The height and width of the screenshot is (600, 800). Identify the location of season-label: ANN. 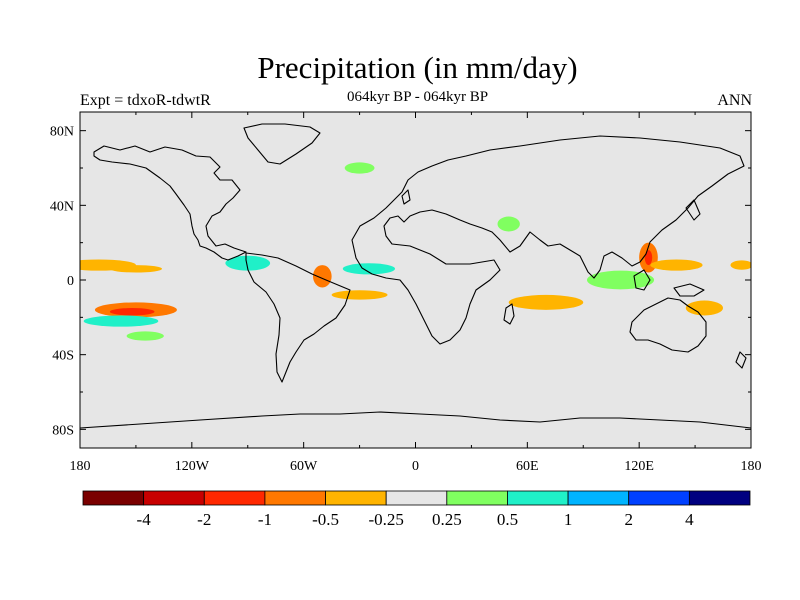
(734, 100).